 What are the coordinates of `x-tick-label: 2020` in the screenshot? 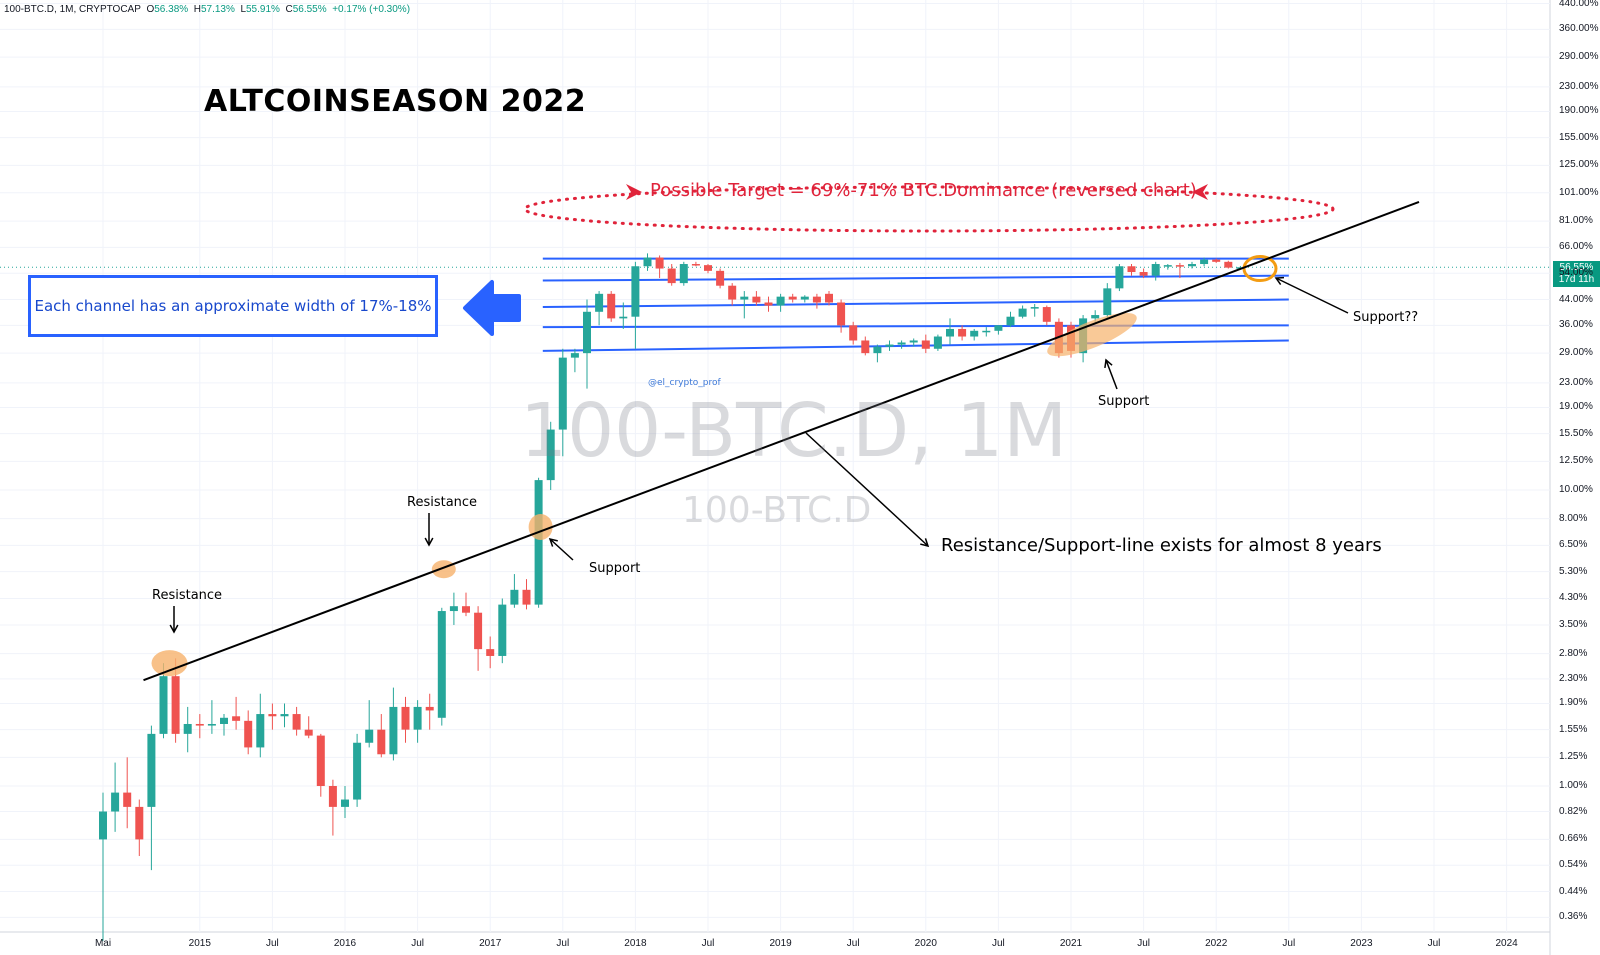 It's located at (925, 943).